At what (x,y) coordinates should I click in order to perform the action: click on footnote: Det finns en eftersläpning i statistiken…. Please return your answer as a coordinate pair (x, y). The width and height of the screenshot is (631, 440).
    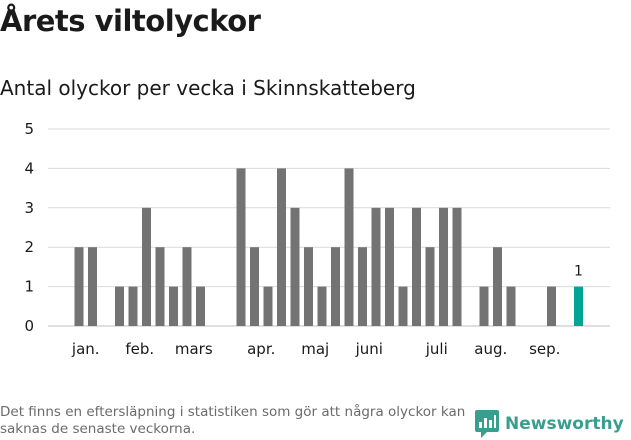
    Looking at the image, I should click on (233, 420).